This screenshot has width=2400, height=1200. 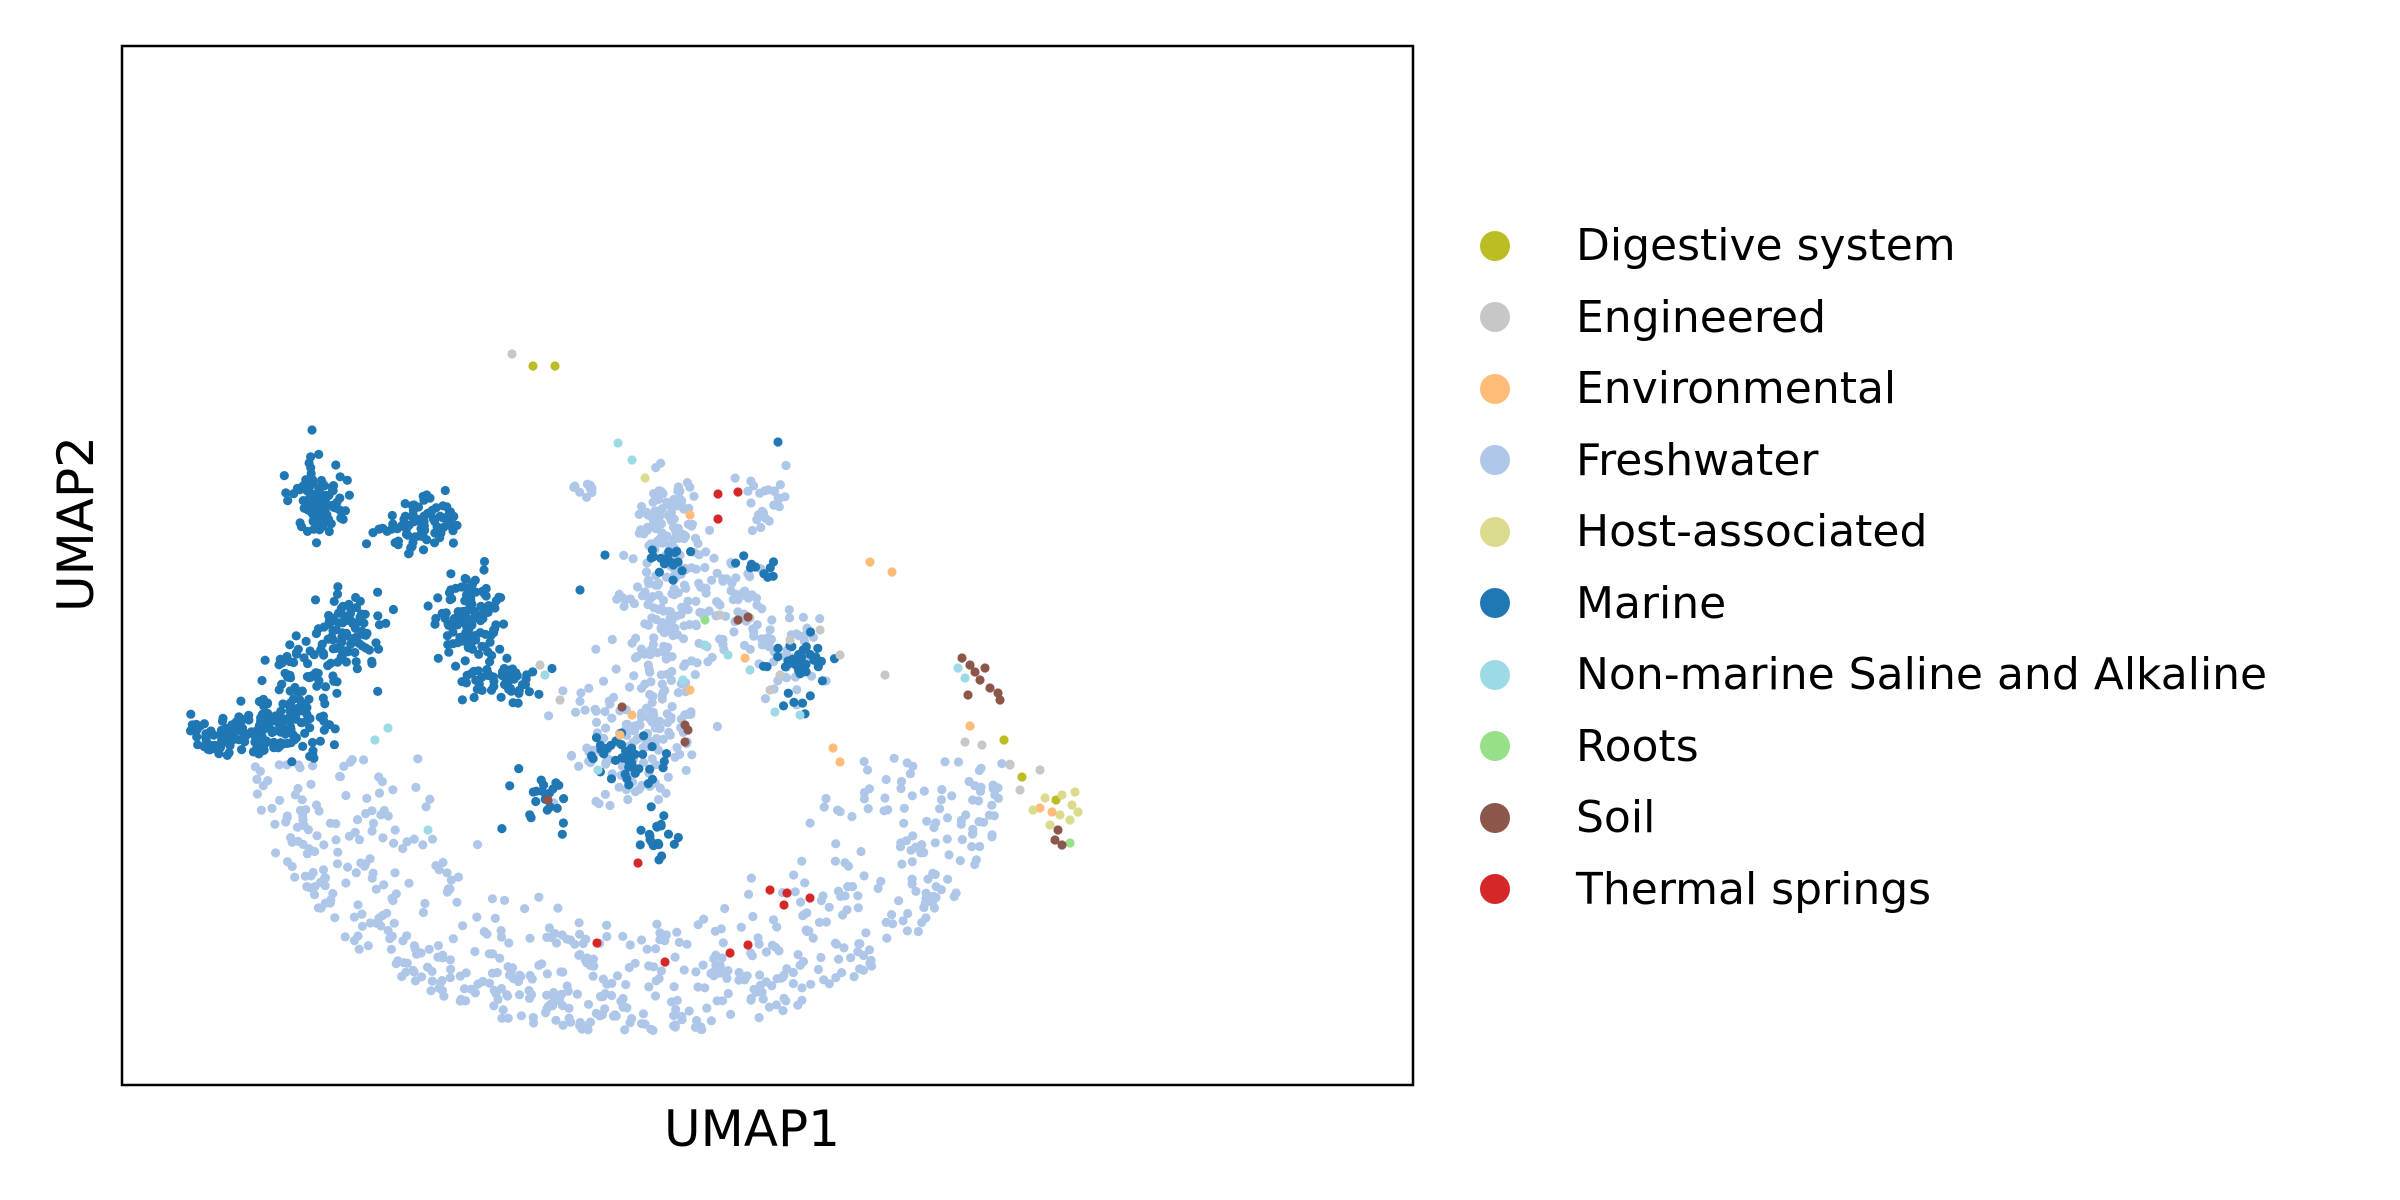 What do you see at coordinates (1495, 889) in the screenshot?
I see `legend-marker` at bounding box center [1495, 889].